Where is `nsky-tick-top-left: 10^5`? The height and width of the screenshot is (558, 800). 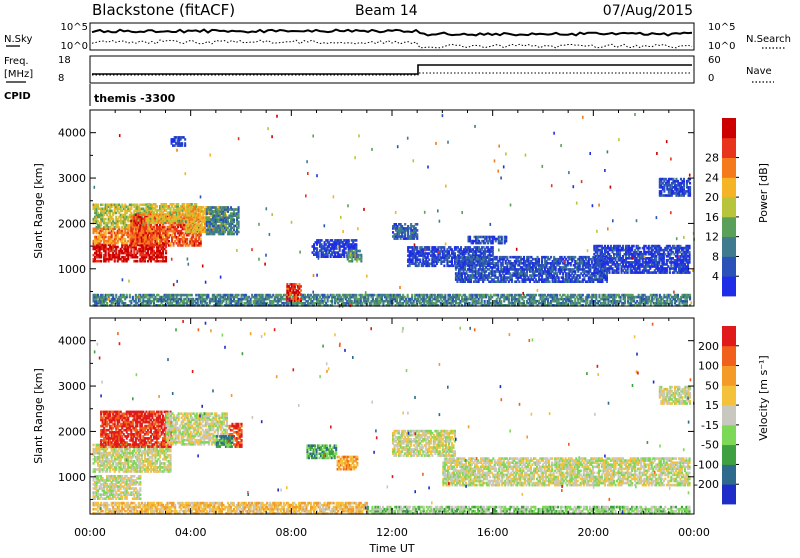 nsky-tick-top-left: 10^5 is located at coordinates (74, 27).